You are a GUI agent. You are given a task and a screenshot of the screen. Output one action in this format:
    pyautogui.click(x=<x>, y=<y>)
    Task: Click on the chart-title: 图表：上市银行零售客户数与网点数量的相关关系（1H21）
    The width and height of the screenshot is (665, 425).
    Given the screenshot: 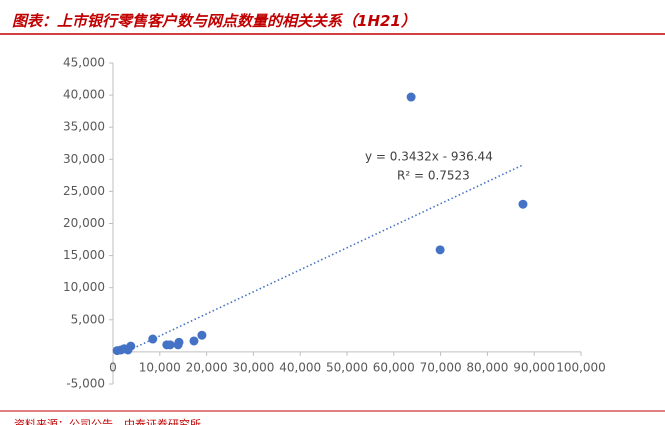 What is the action you would take?
    pyautogui.click(x=214, y=21)
    